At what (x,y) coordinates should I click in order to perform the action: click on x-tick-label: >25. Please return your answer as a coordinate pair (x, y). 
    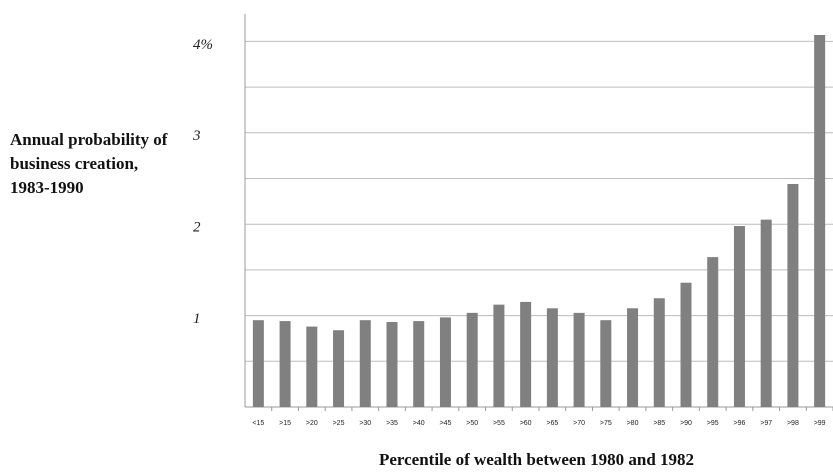
    Looking at the image, I should click on (339, 423).